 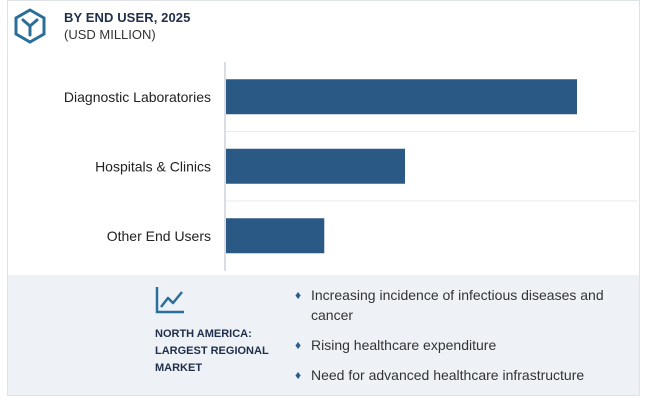 I want to click on category-label-0: Diagnostic Laboratories, so click(x=137, y=97).